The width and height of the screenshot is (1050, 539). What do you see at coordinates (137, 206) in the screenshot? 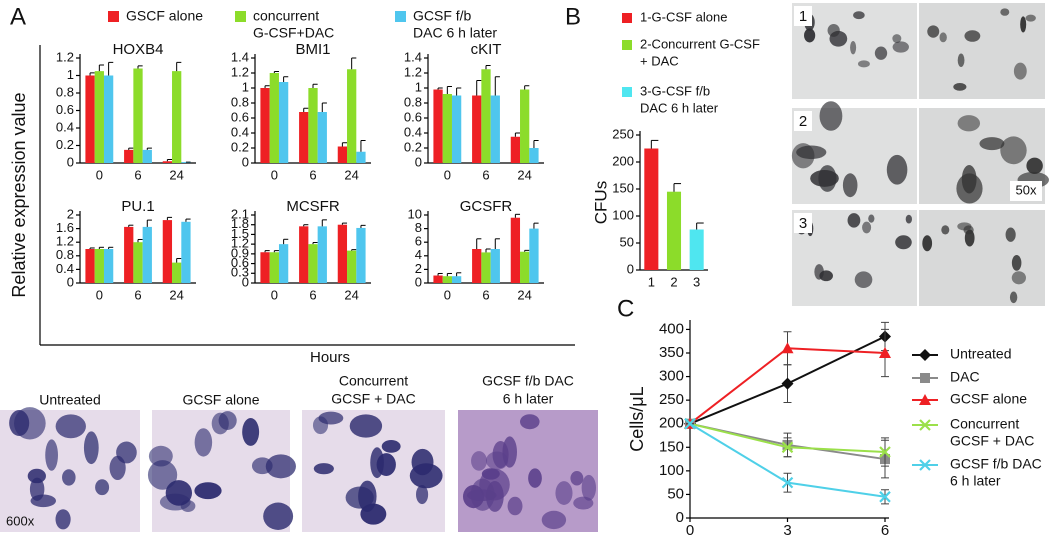
I see `chart-title: PU.1` at bounding box center [137, 206].